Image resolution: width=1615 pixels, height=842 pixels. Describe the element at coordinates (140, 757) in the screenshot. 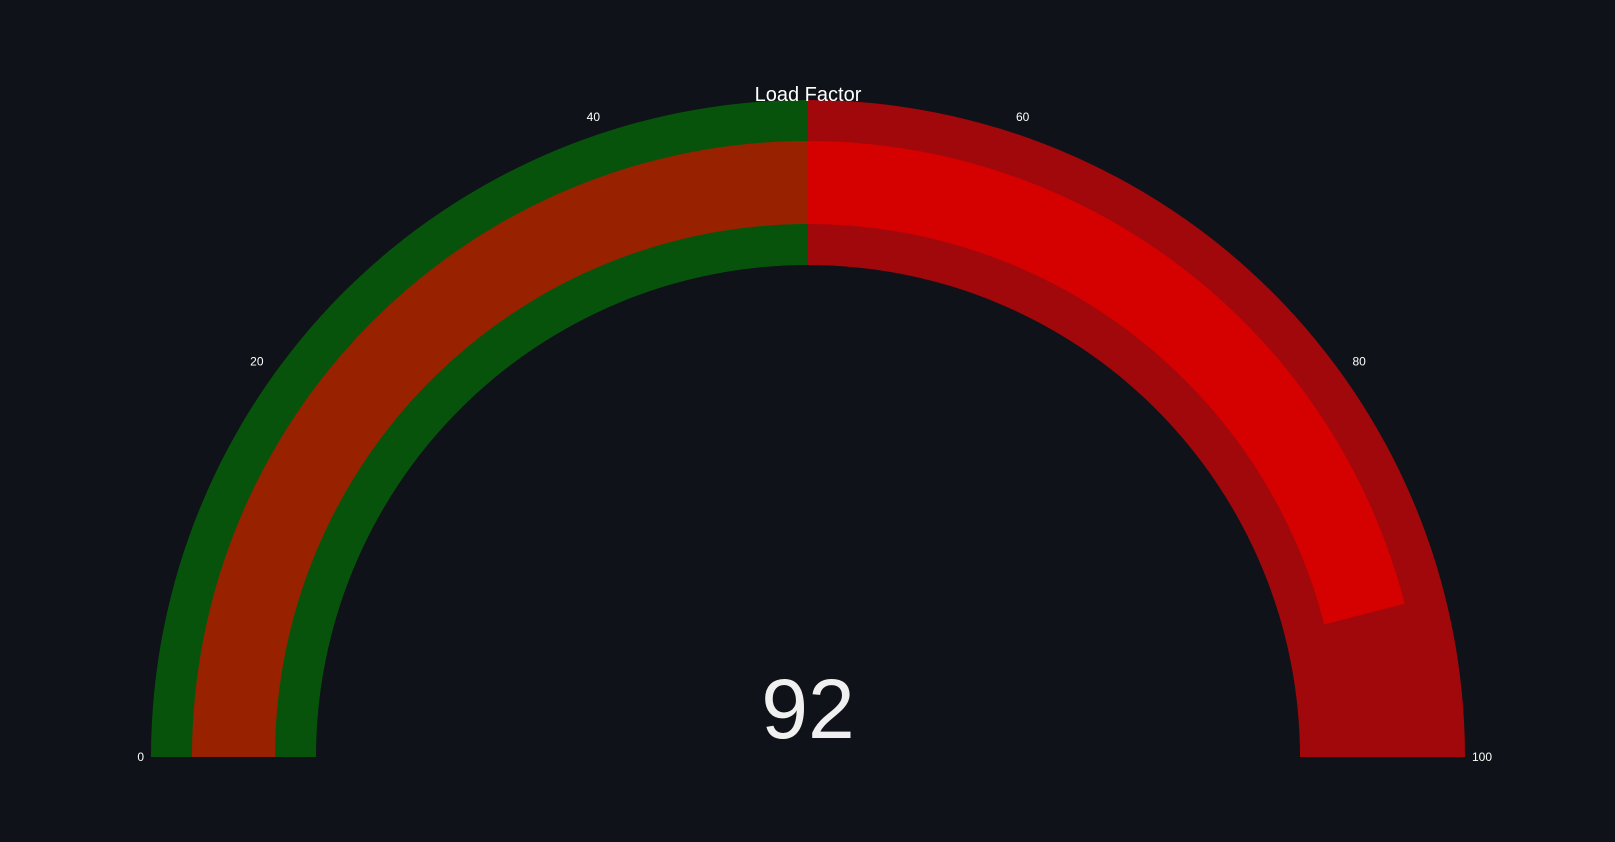

I see `gauge-tick-label-0: 0` at that location.